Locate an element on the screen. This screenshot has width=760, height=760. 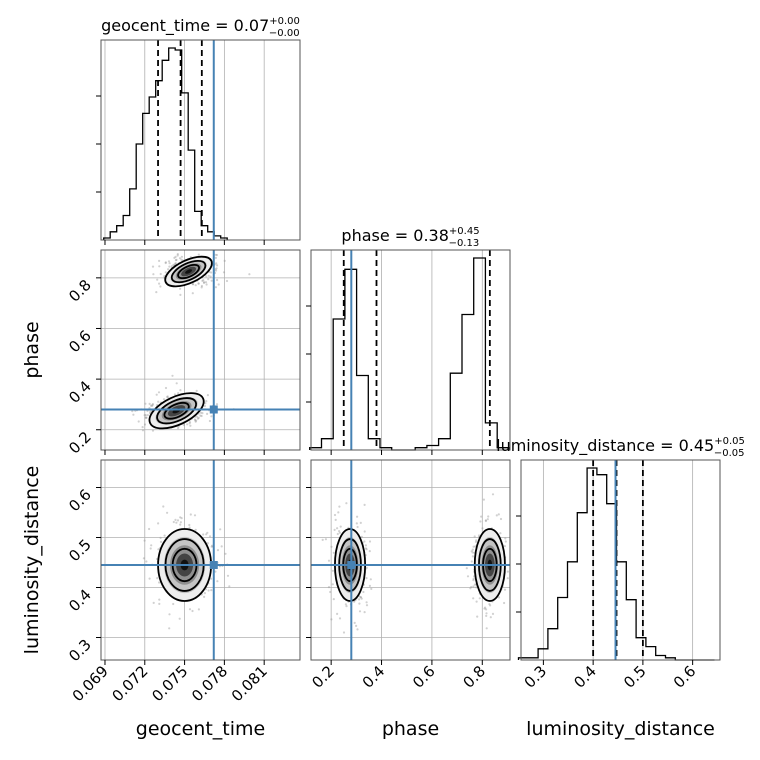
x-tick-label: 0.072 is located at coordinates (130, 683).